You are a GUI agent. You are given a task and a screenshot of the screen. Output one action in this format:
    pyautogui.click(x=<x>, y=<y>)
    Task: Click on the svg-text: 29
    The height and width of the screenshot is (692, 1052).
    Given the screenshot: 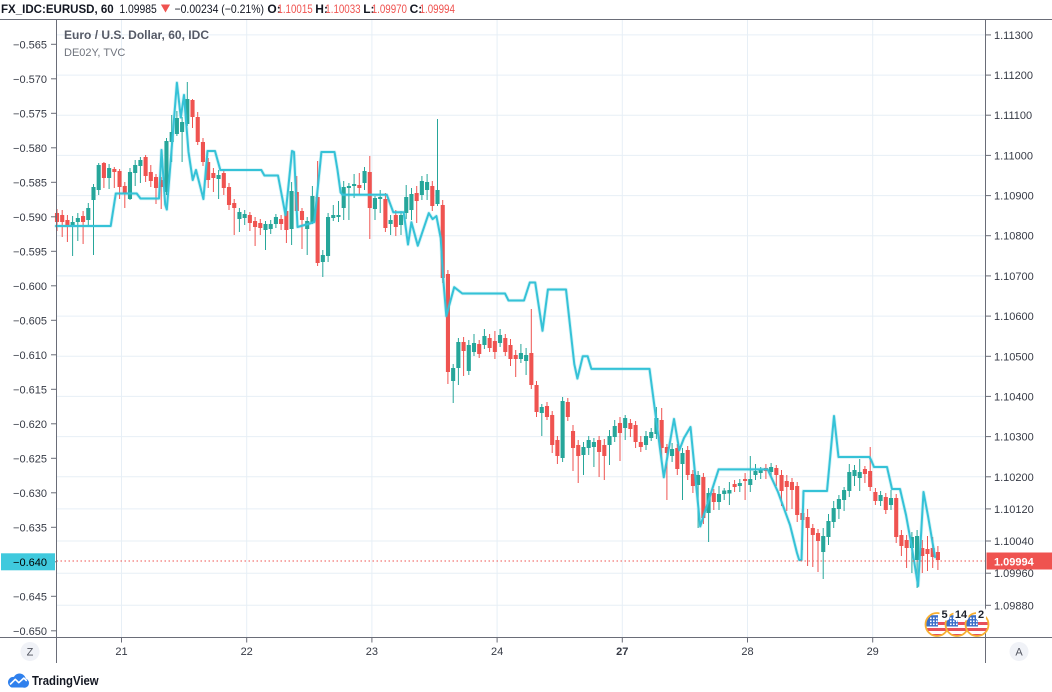 What is the action you would take?
    pyautogui.click(x=873, y=652)
    